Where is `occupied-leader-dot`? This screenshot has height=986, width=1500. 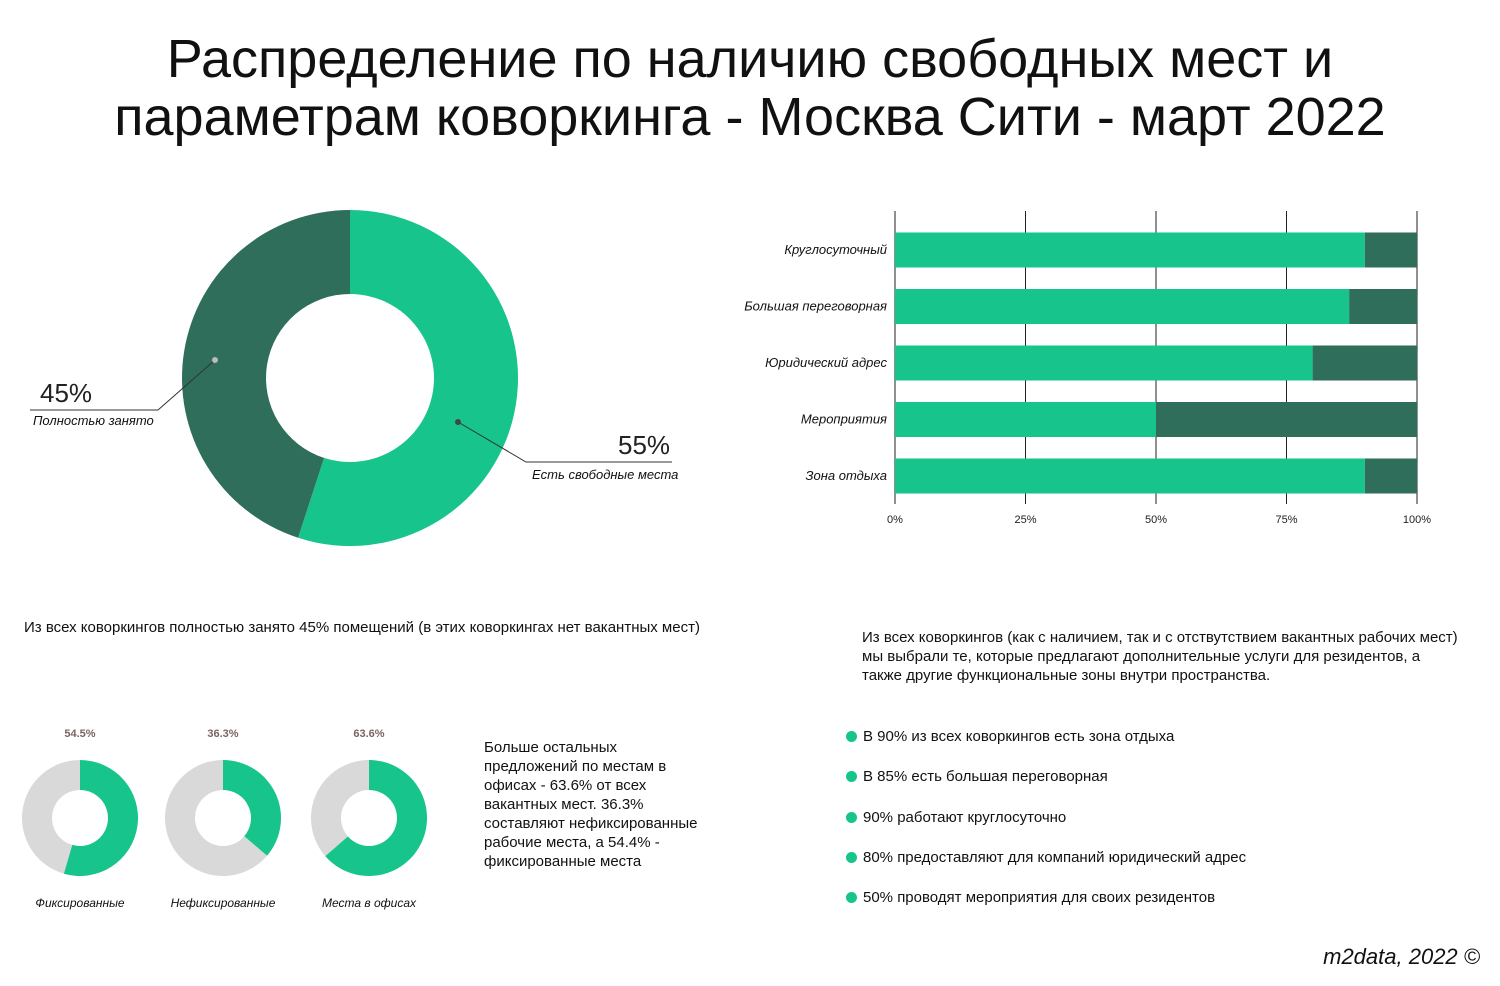
occupied-leader-dot is located at coordinates (215, 360).